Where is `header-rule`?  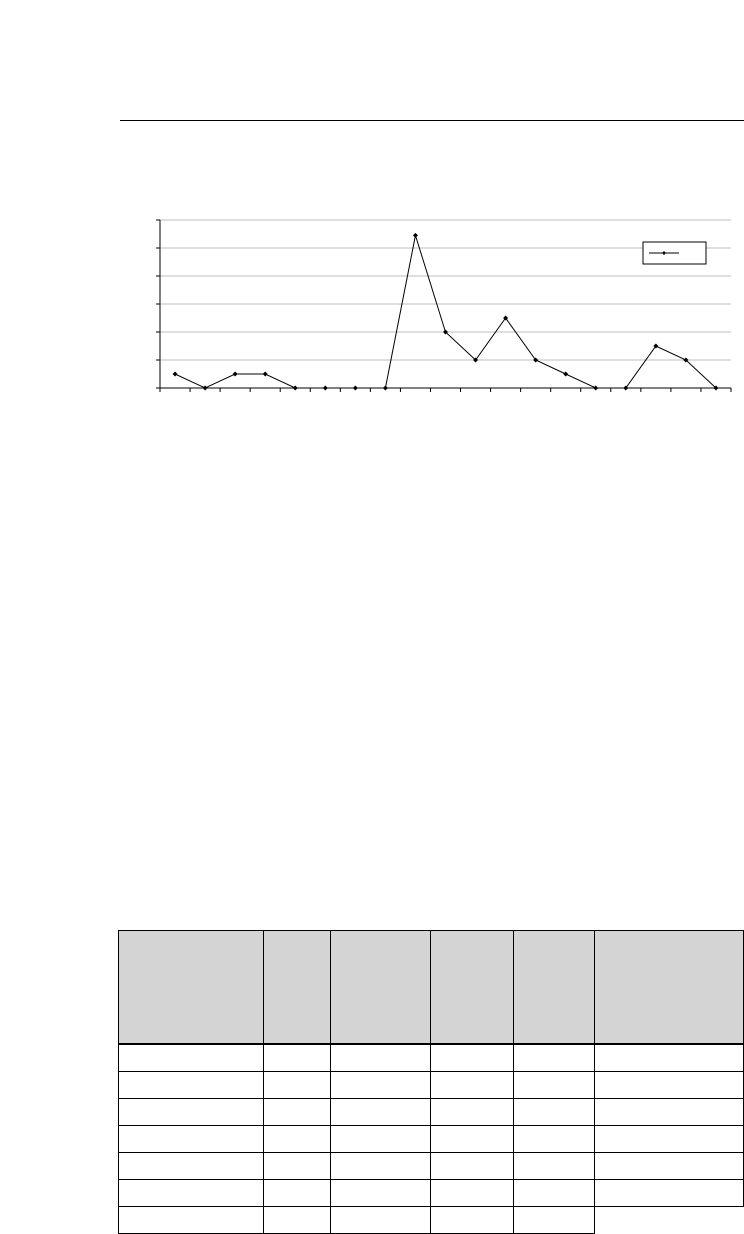 header-rule is located at coordinates (432, 120).